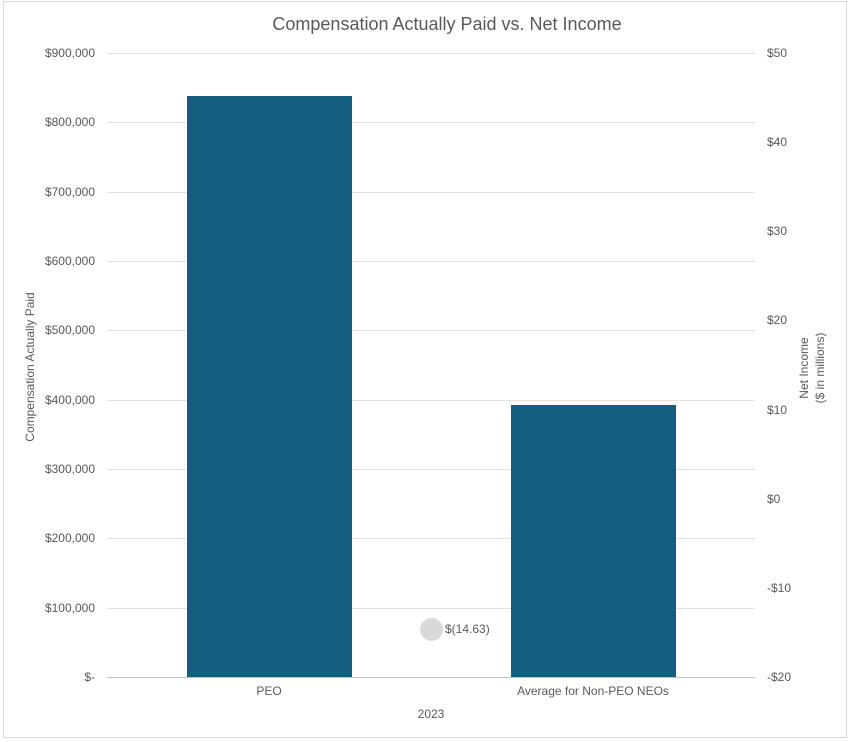 The height and width of the screenshot is (742, 850). I want to click on right-axis-tick-label: -$10, so click(779, 588).